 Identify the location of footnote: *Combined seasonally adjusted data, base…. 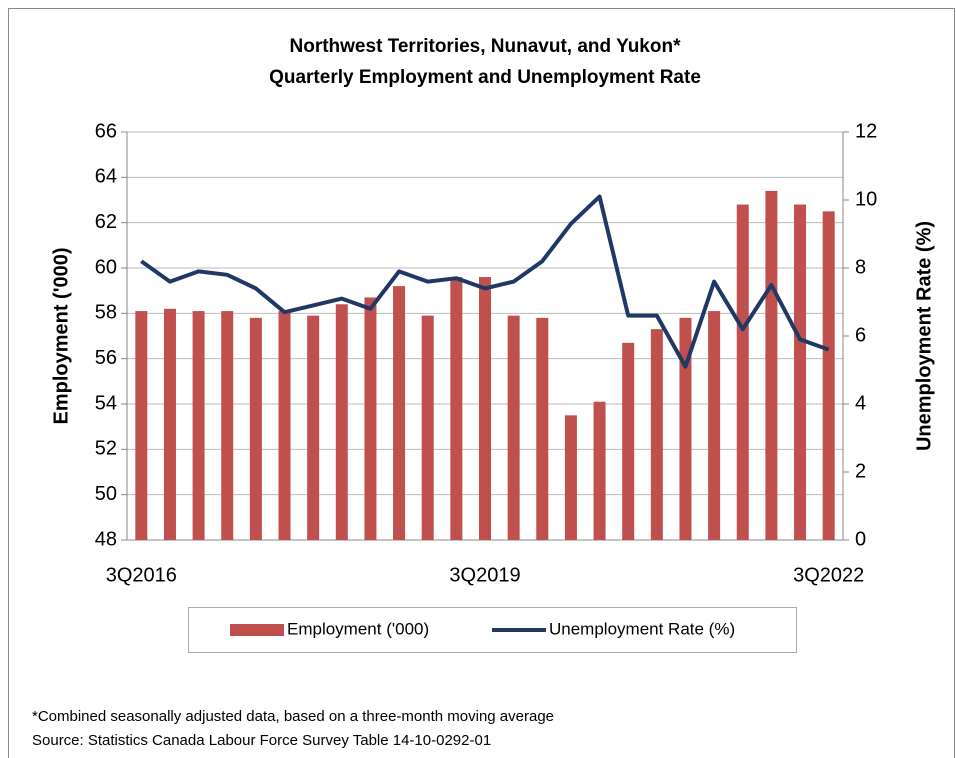
(293, 716).